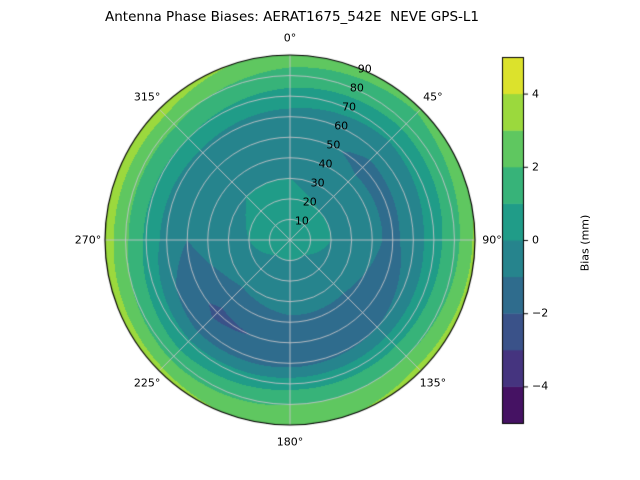 The image size is (640, 480). What do you see at coordinates (88, 240) in the screenshot?
I see `angular-tick-label-270: 270°` at bounding box center [88, 240].